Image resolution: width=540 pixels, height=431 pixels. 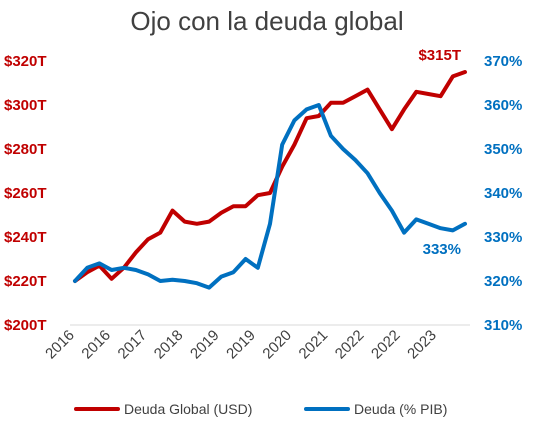 What do you see at coordinates (133, 345) in the screenshot?
I see `x-tick-label: 2017` at bounding box center [133, 345].